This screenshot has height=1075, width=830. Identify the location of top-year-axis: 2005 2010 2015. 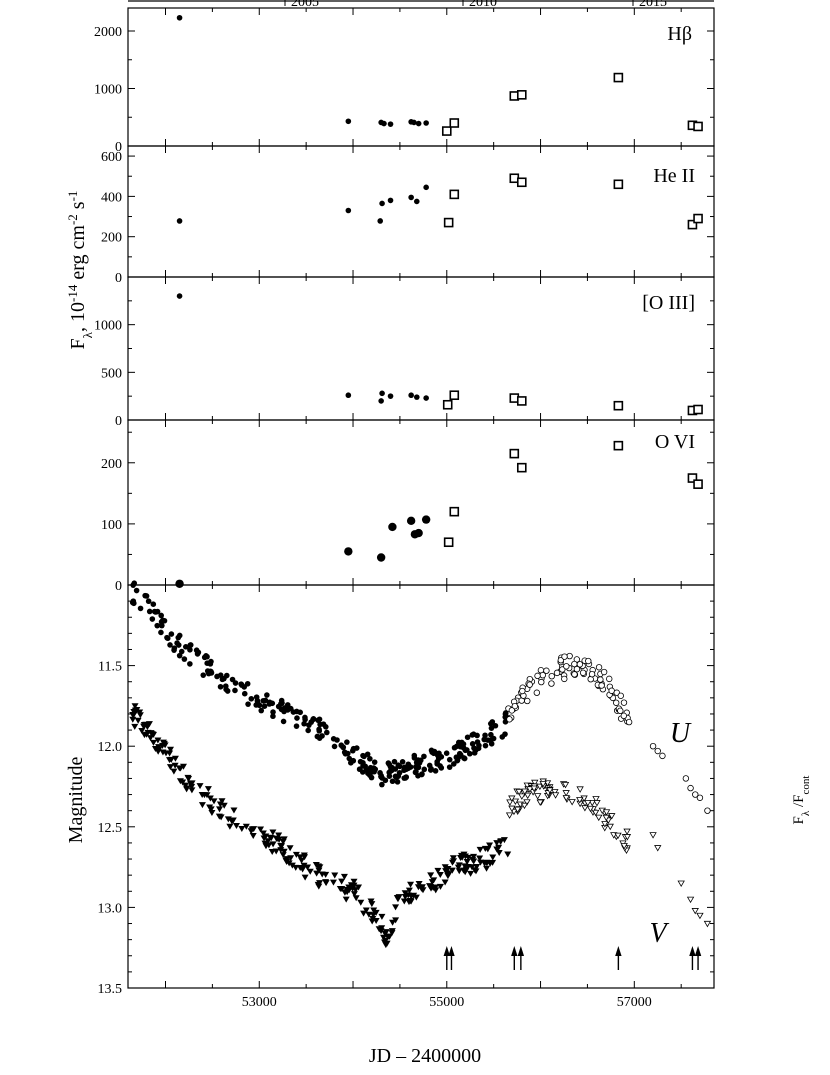
(421, 5).